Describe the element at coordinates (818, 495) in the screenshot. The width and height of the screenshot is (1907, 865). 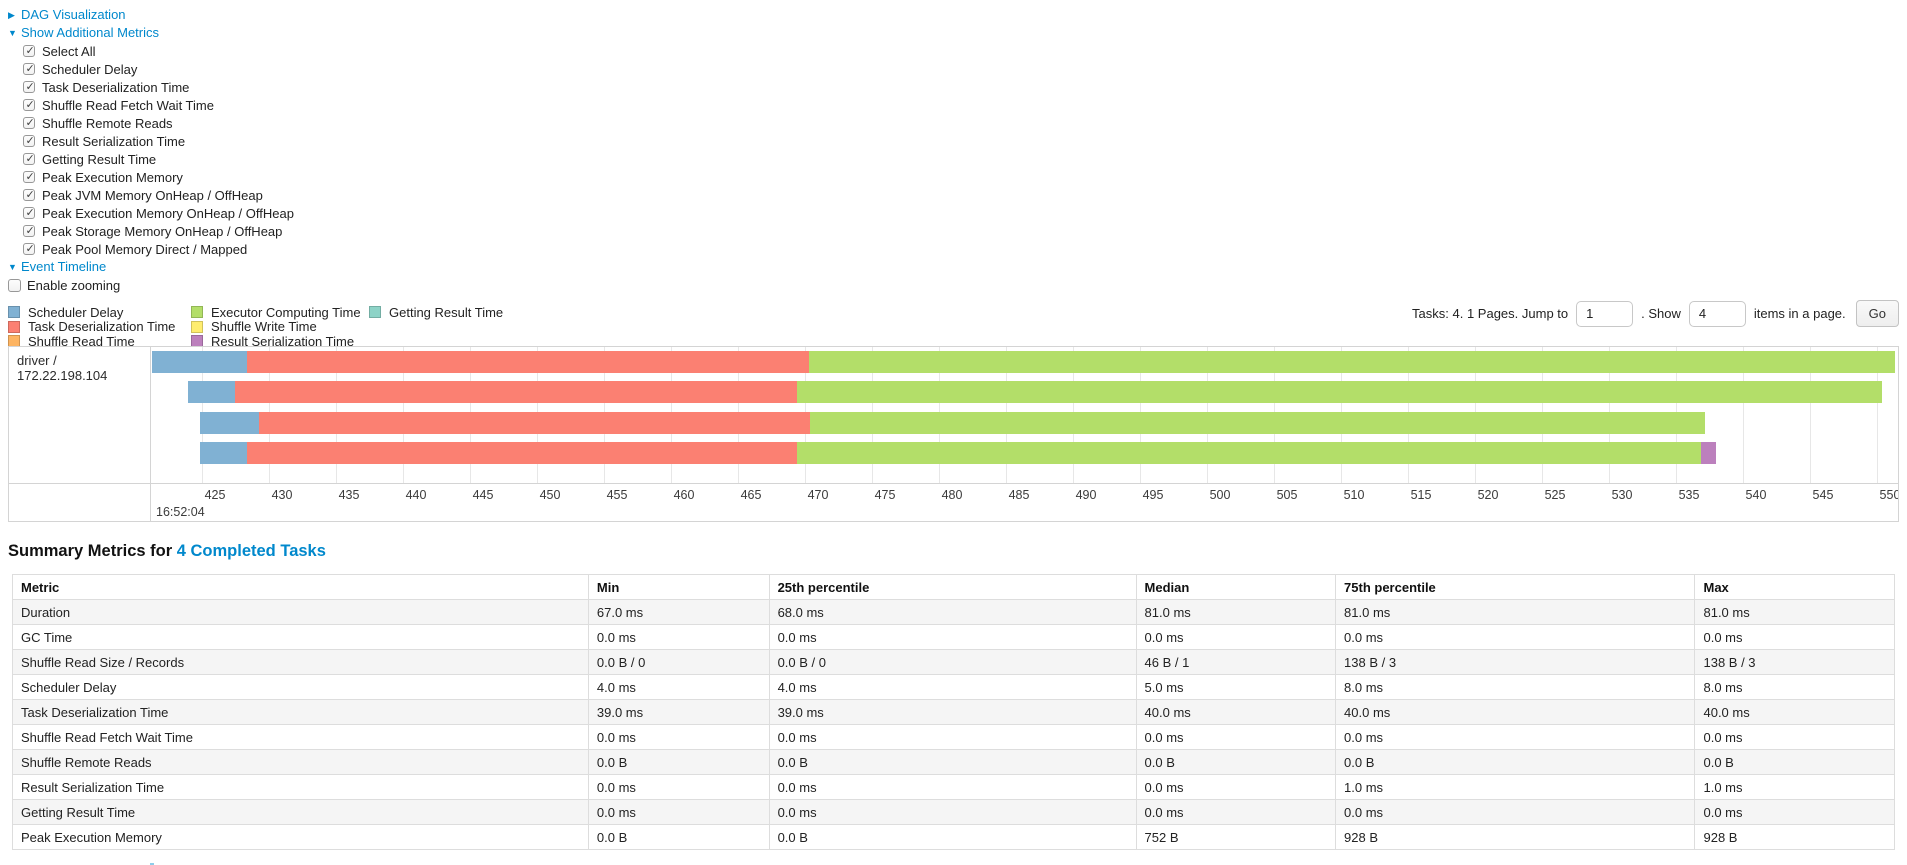
I see `axis-tick-label: 470` at that location.